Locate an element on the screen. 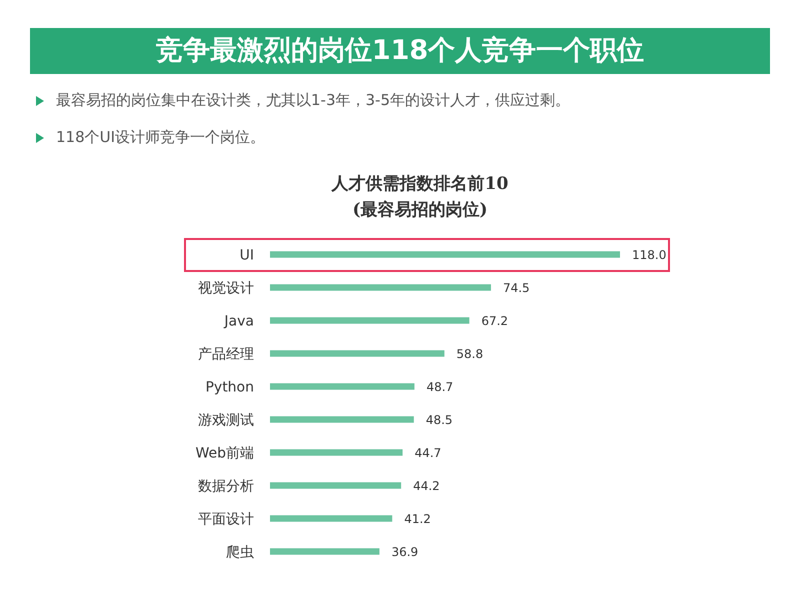 This screenshot has width=800, height=603. y-tick-label: UI is located at coordinates (247, 255).